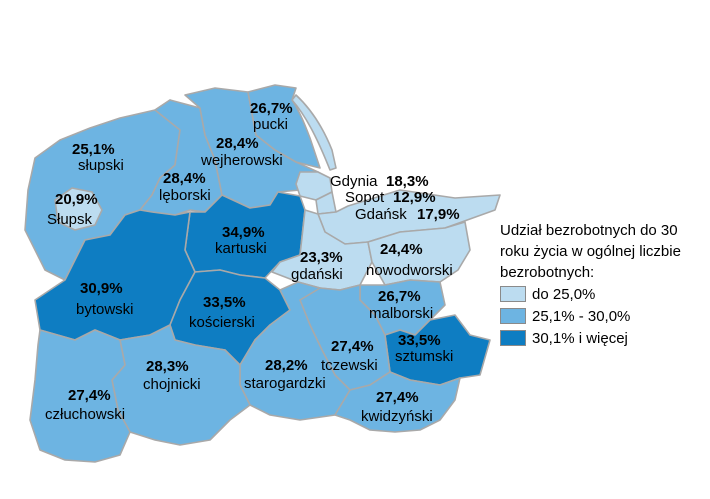  I want to click on label-koscierski-name: kościerski, so click(222, 322).